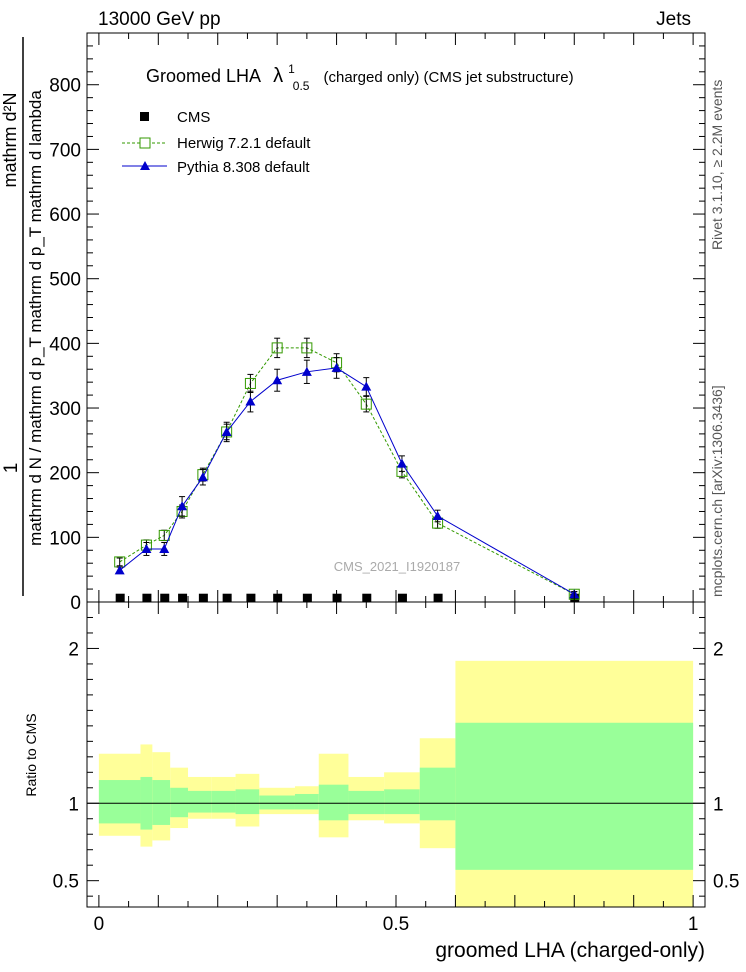 The width and height of the screenshot is (746, 972). Describe the element at coordinates (31, 754) in the screenshot. I see `ratio-y-label: Ratio to CMS` at that location.